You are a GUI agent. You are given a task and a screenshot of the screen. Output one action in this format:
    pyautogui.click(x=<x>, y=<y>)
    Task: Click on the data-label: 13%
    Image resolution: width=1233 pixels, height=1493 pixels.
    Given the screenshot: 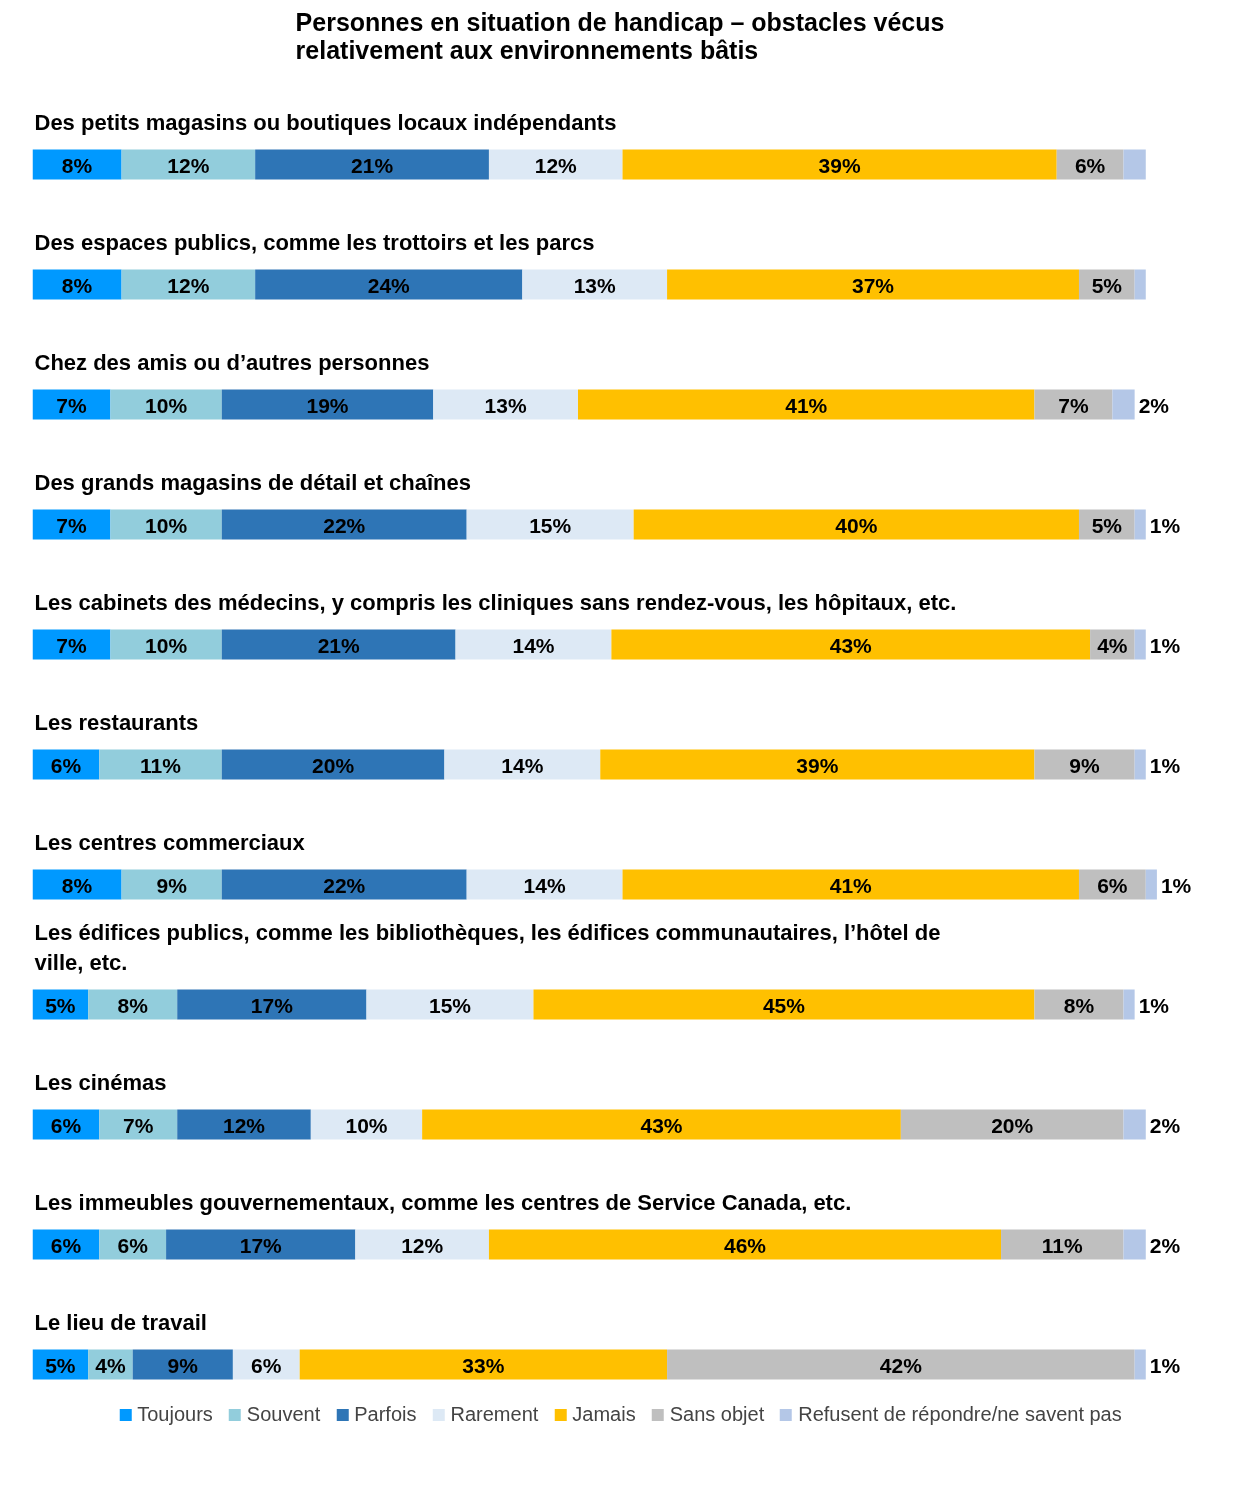 What is the action you would take?
    pyautogui.click(x=595, y=285)
    